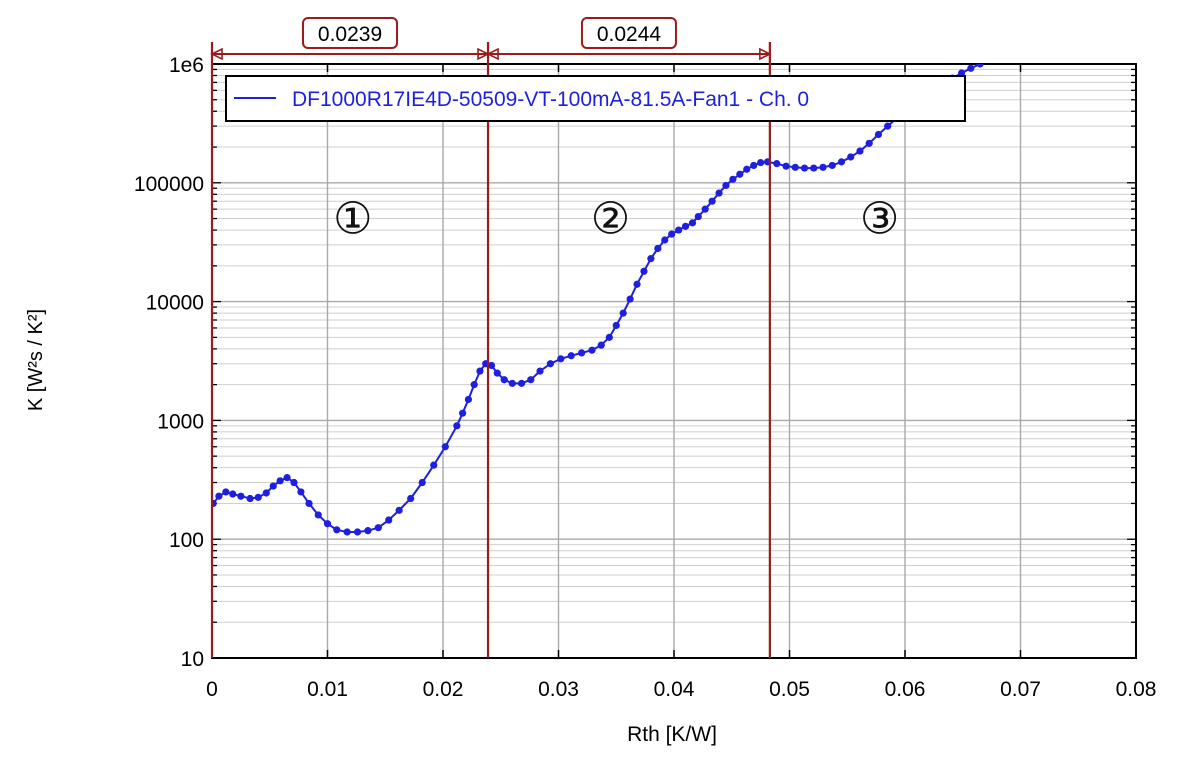 This screenshot has width=1187, height=764. I want to click on region-label: ①, so click(352, 219).